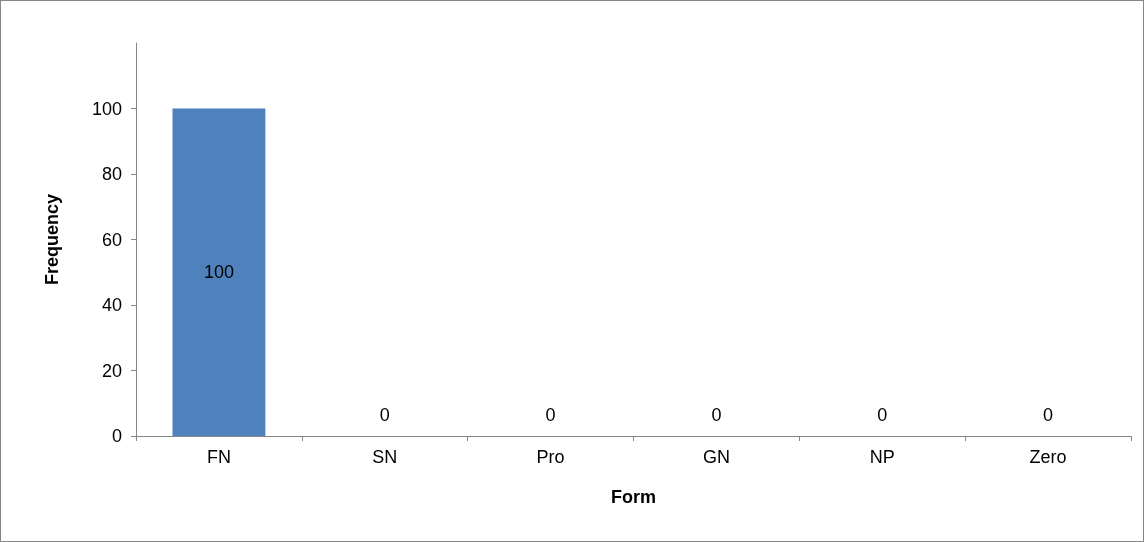 This screenshot has width=1144, height=542. Describe the element at coordinates (106, 108) in the screenshot. I see `y-tick-label: 100` at that location.